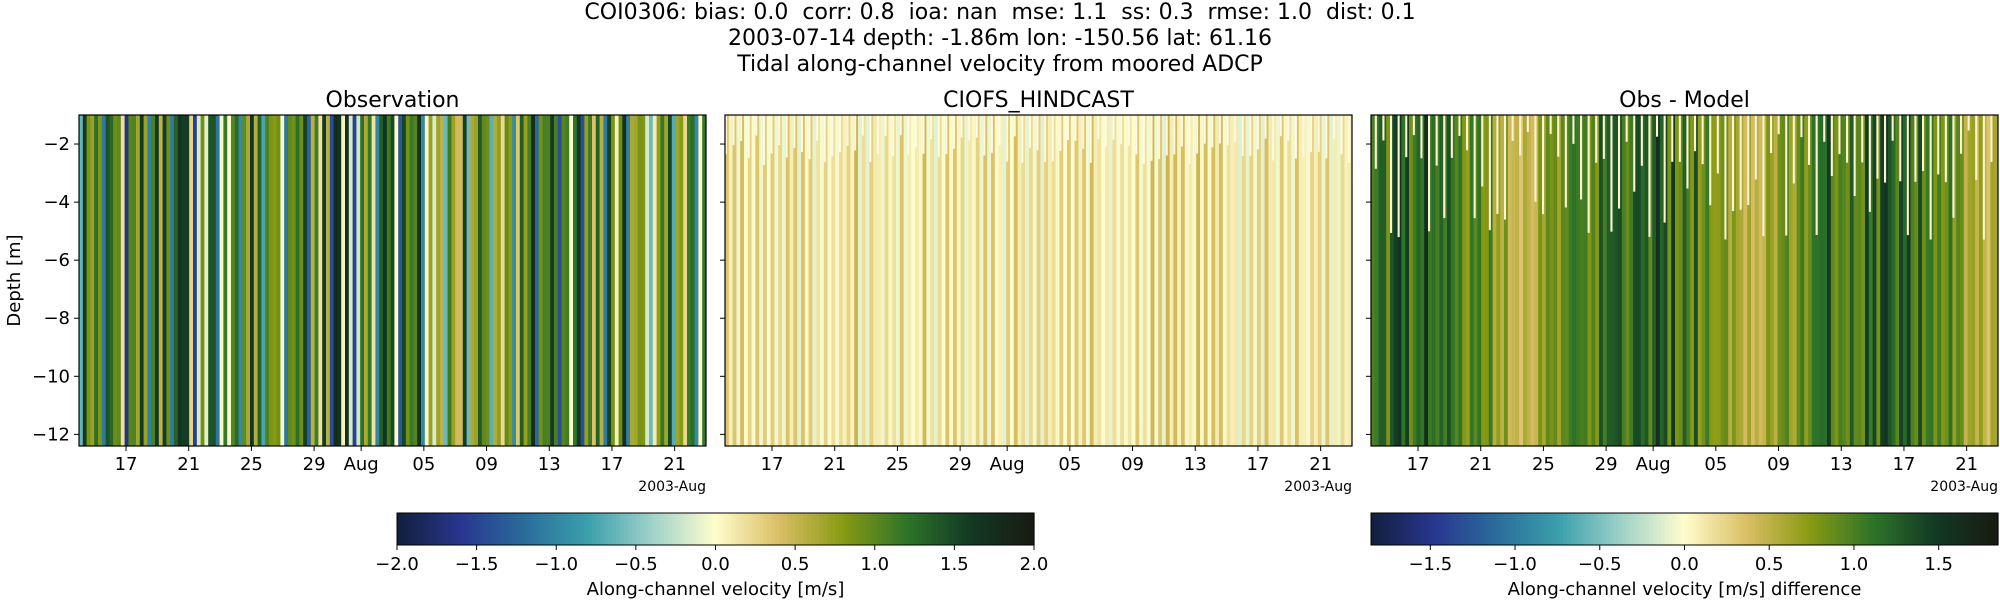 Image resolution: width=2000 pixels, height=600 pixels. Describe the element at coordinates (1007, 464) in the screenshot. I see `x-tick-label: Aug` at that location.